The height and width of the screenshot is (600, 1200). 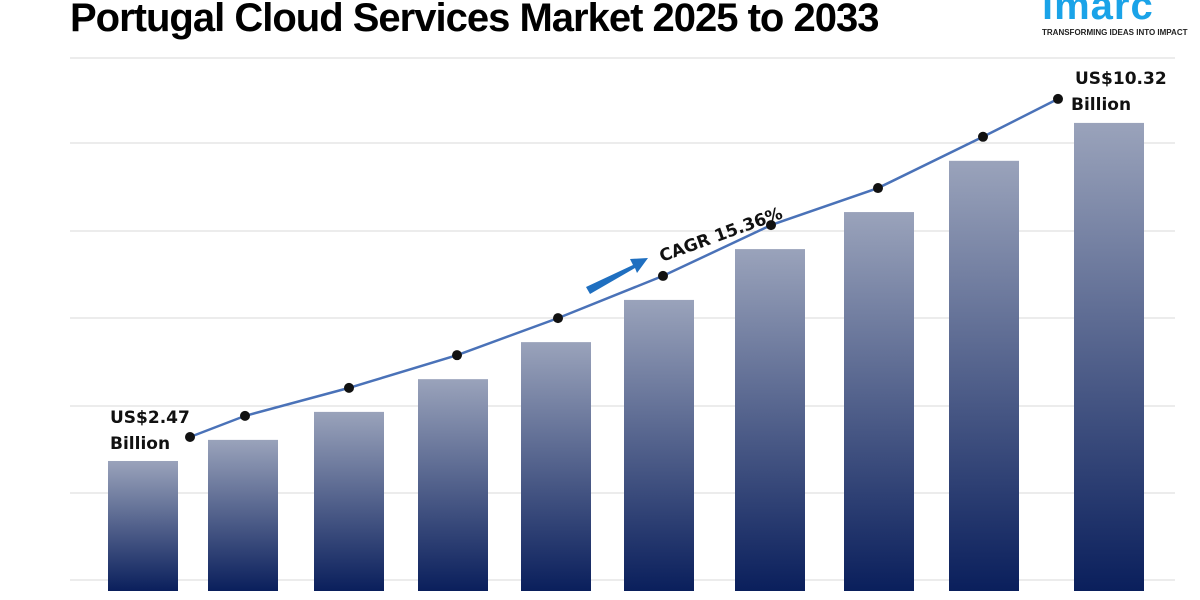 I want to click on arrow-shape, so click(x=617, y=276).